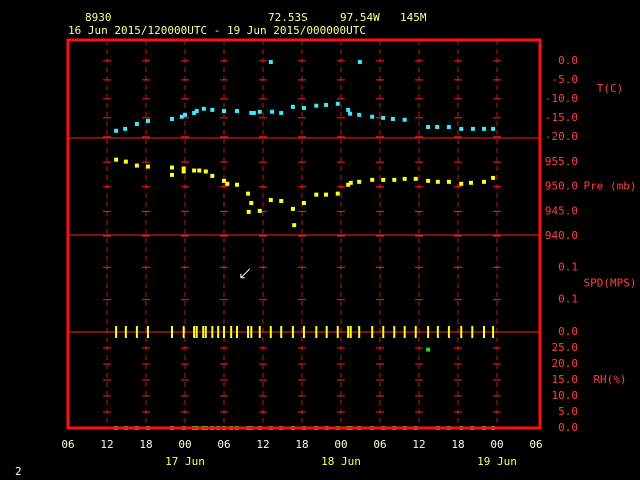  Describe the element at coordinates (565, 363) in the screenshot. I see `y-tick-label: 20.0` at that location.